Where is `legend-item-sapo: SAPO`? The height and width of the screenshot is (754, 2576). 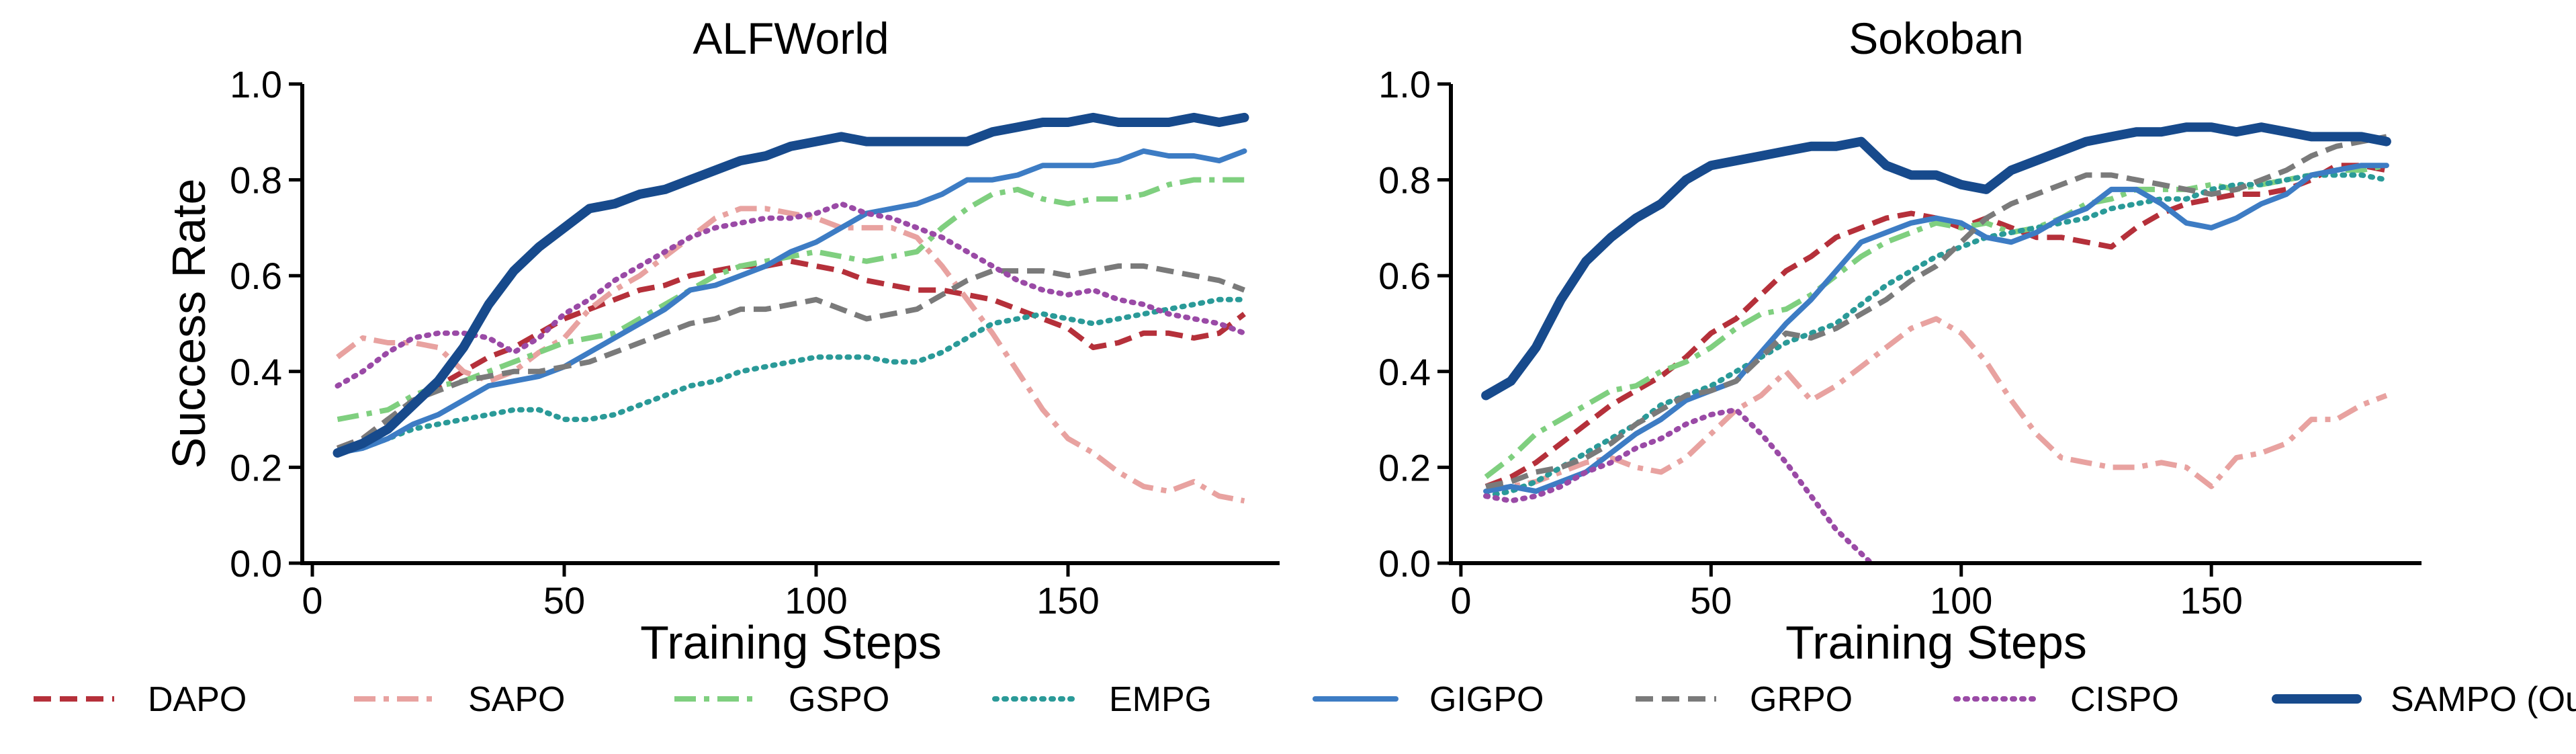
legend-item-sapo: SAPO is located at coordinates (460, 699).